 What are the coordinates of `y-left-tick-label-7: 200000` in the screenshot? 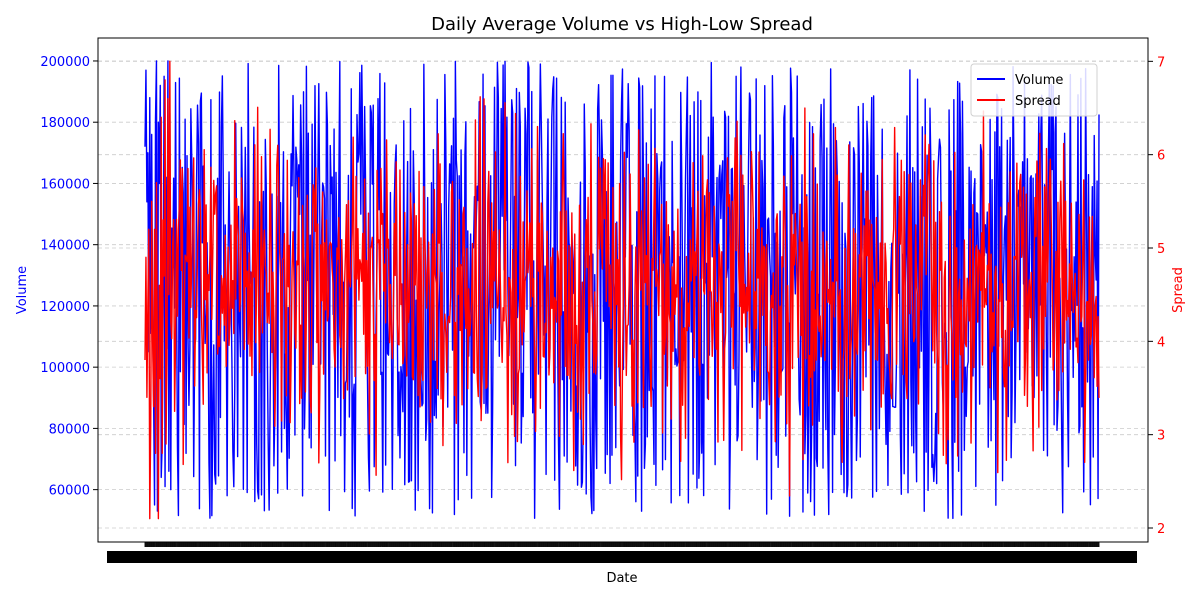 It's located at (65, 62).